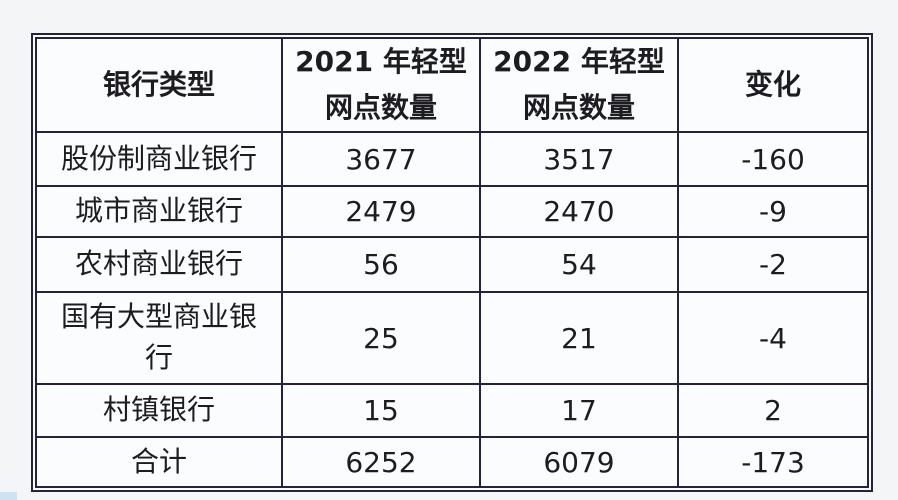  Describe the element at coordinates (579, 410) in the screenshot. I see `cell-2022-value: 17` at that location.